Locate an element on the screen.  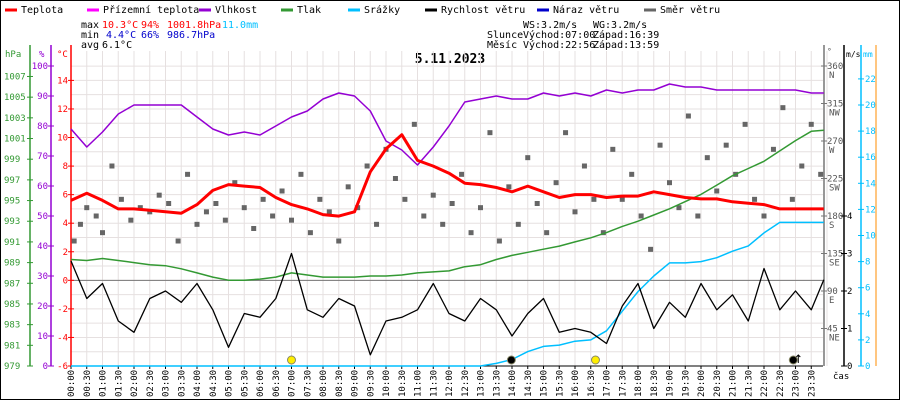
x-tick-label: 06:30 is located at coordinates (277, 383).